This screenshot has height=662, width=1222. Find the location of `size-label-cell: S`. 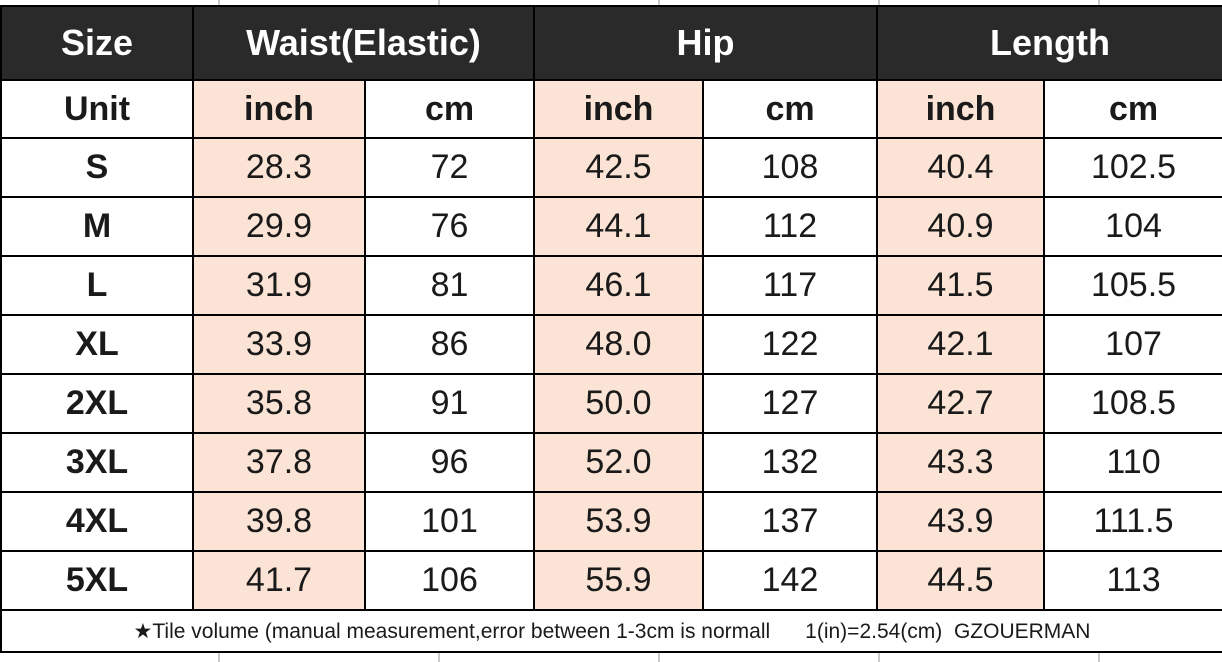

size-label-cell: S is located at coordinates (97, 167).